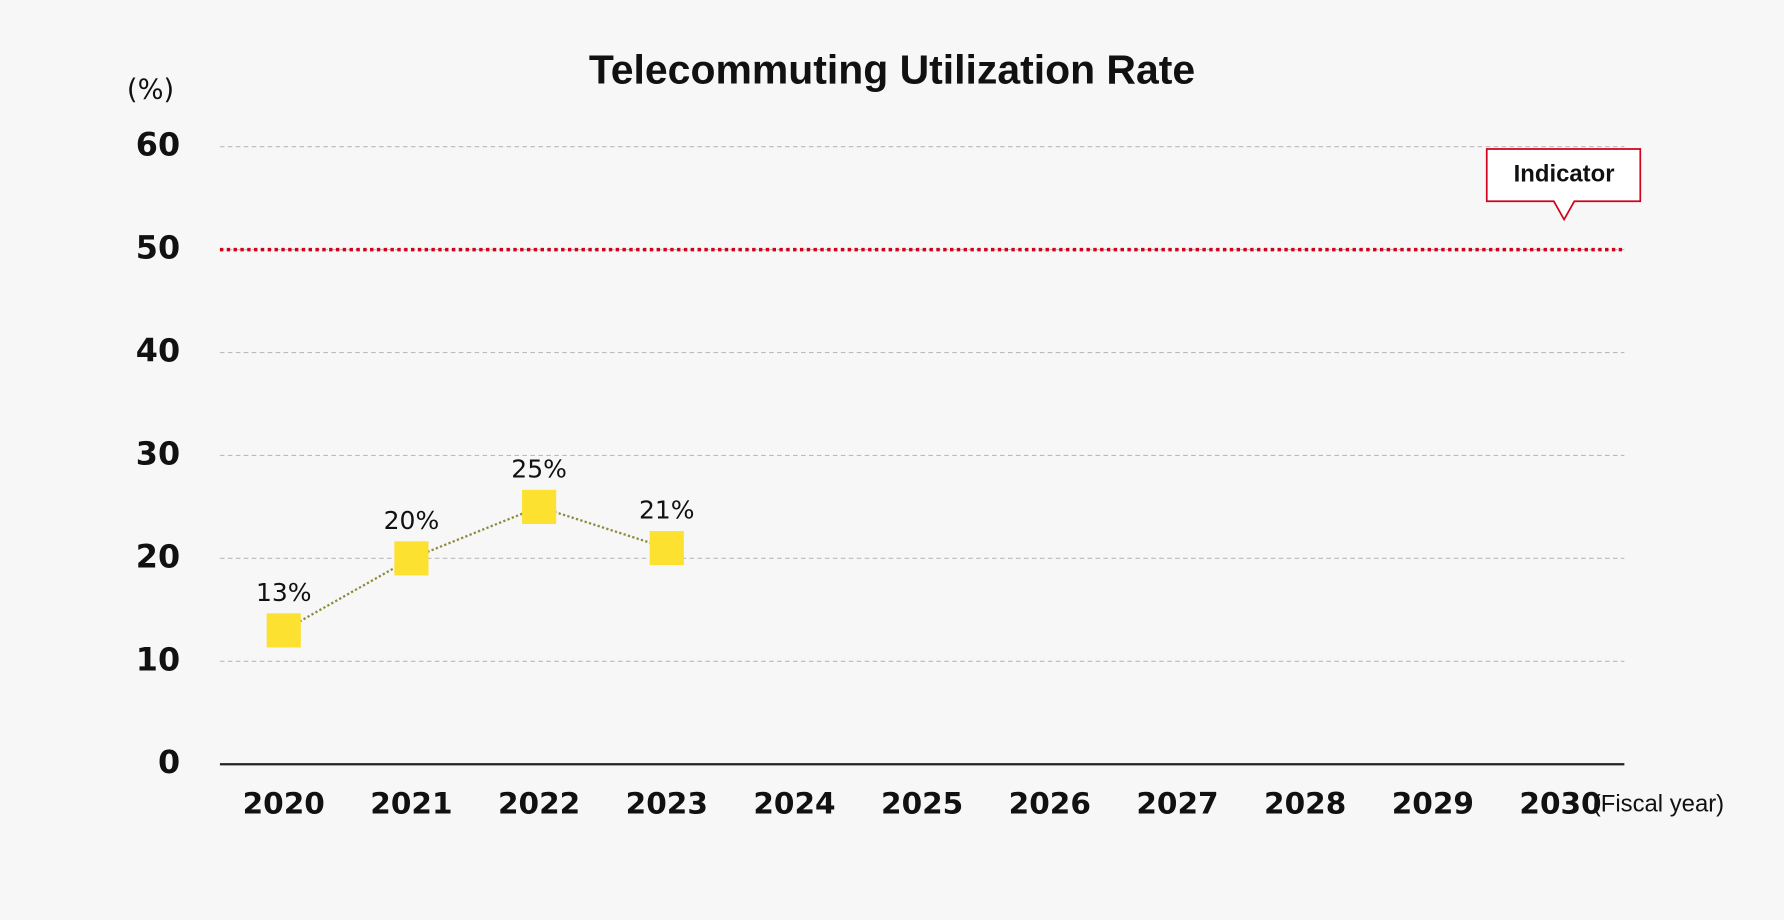 Image resolution: width=1784 pixels, height=920 pixels. Describe the element at coordinates (1658, 803) in the screenshot. I see `x-axis-label: (Fiscal year)` at that location.